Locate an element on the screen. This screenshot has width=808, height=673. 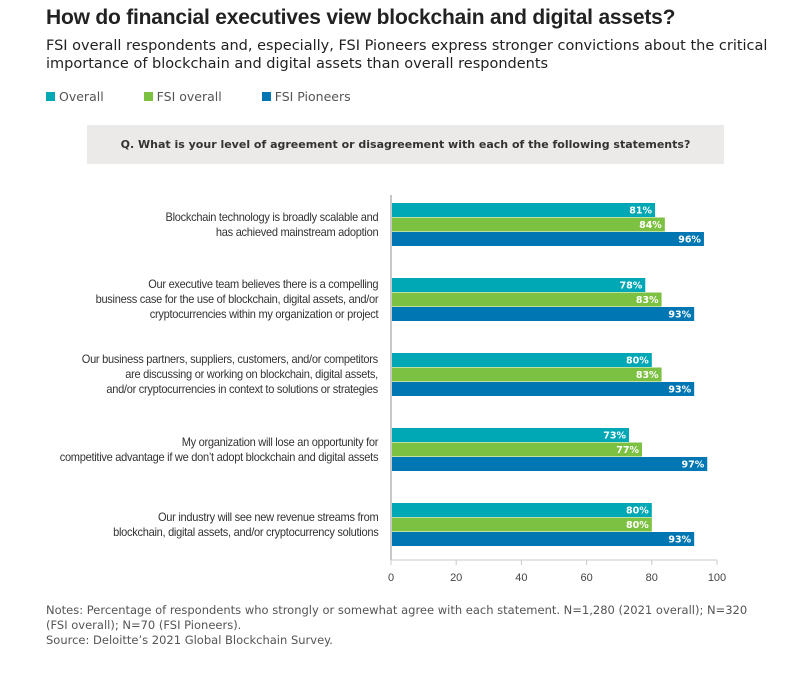
x-tick-label: 20 is located at coordinates (456, 578).